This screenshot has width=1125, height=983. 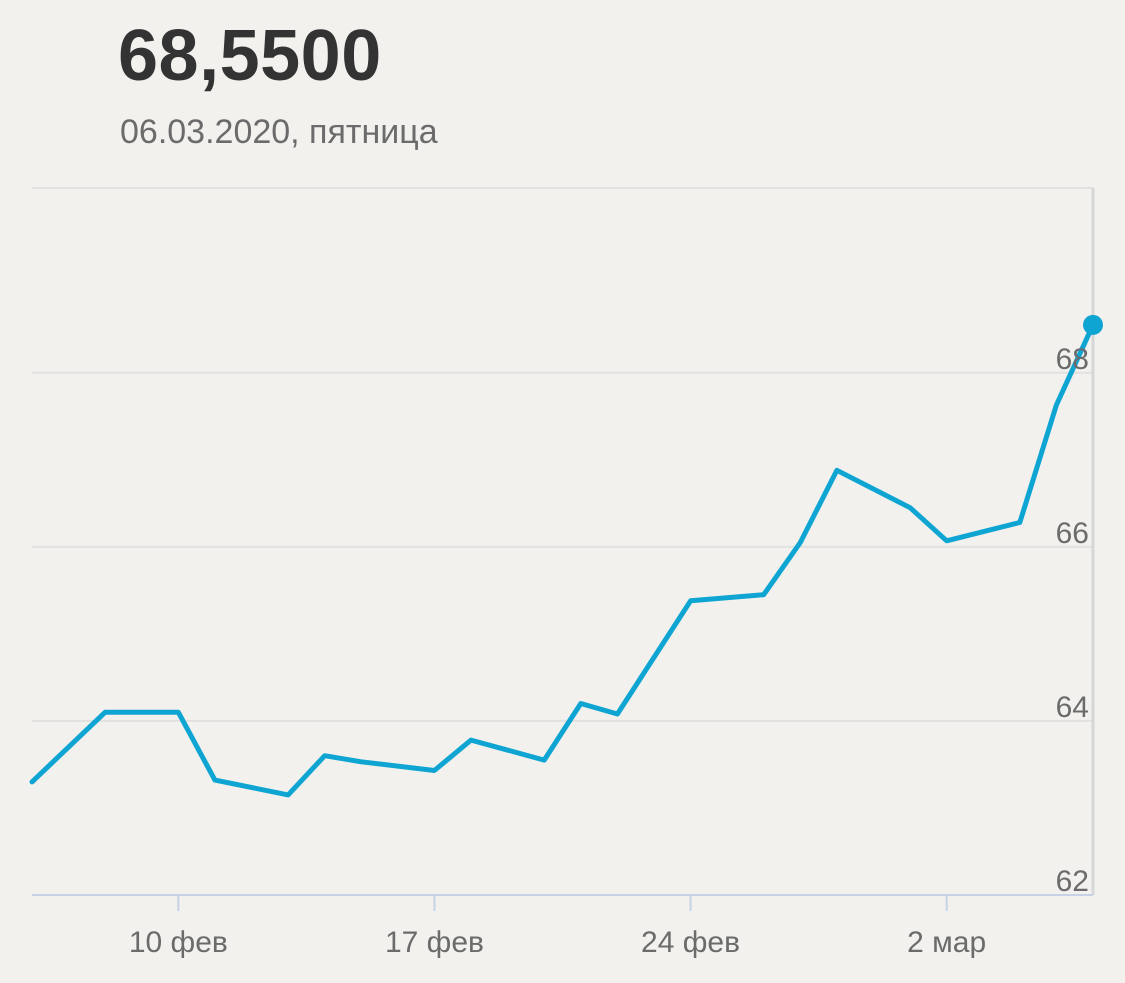 I want to click on last-value-marker, so click(x=1093, y=324).